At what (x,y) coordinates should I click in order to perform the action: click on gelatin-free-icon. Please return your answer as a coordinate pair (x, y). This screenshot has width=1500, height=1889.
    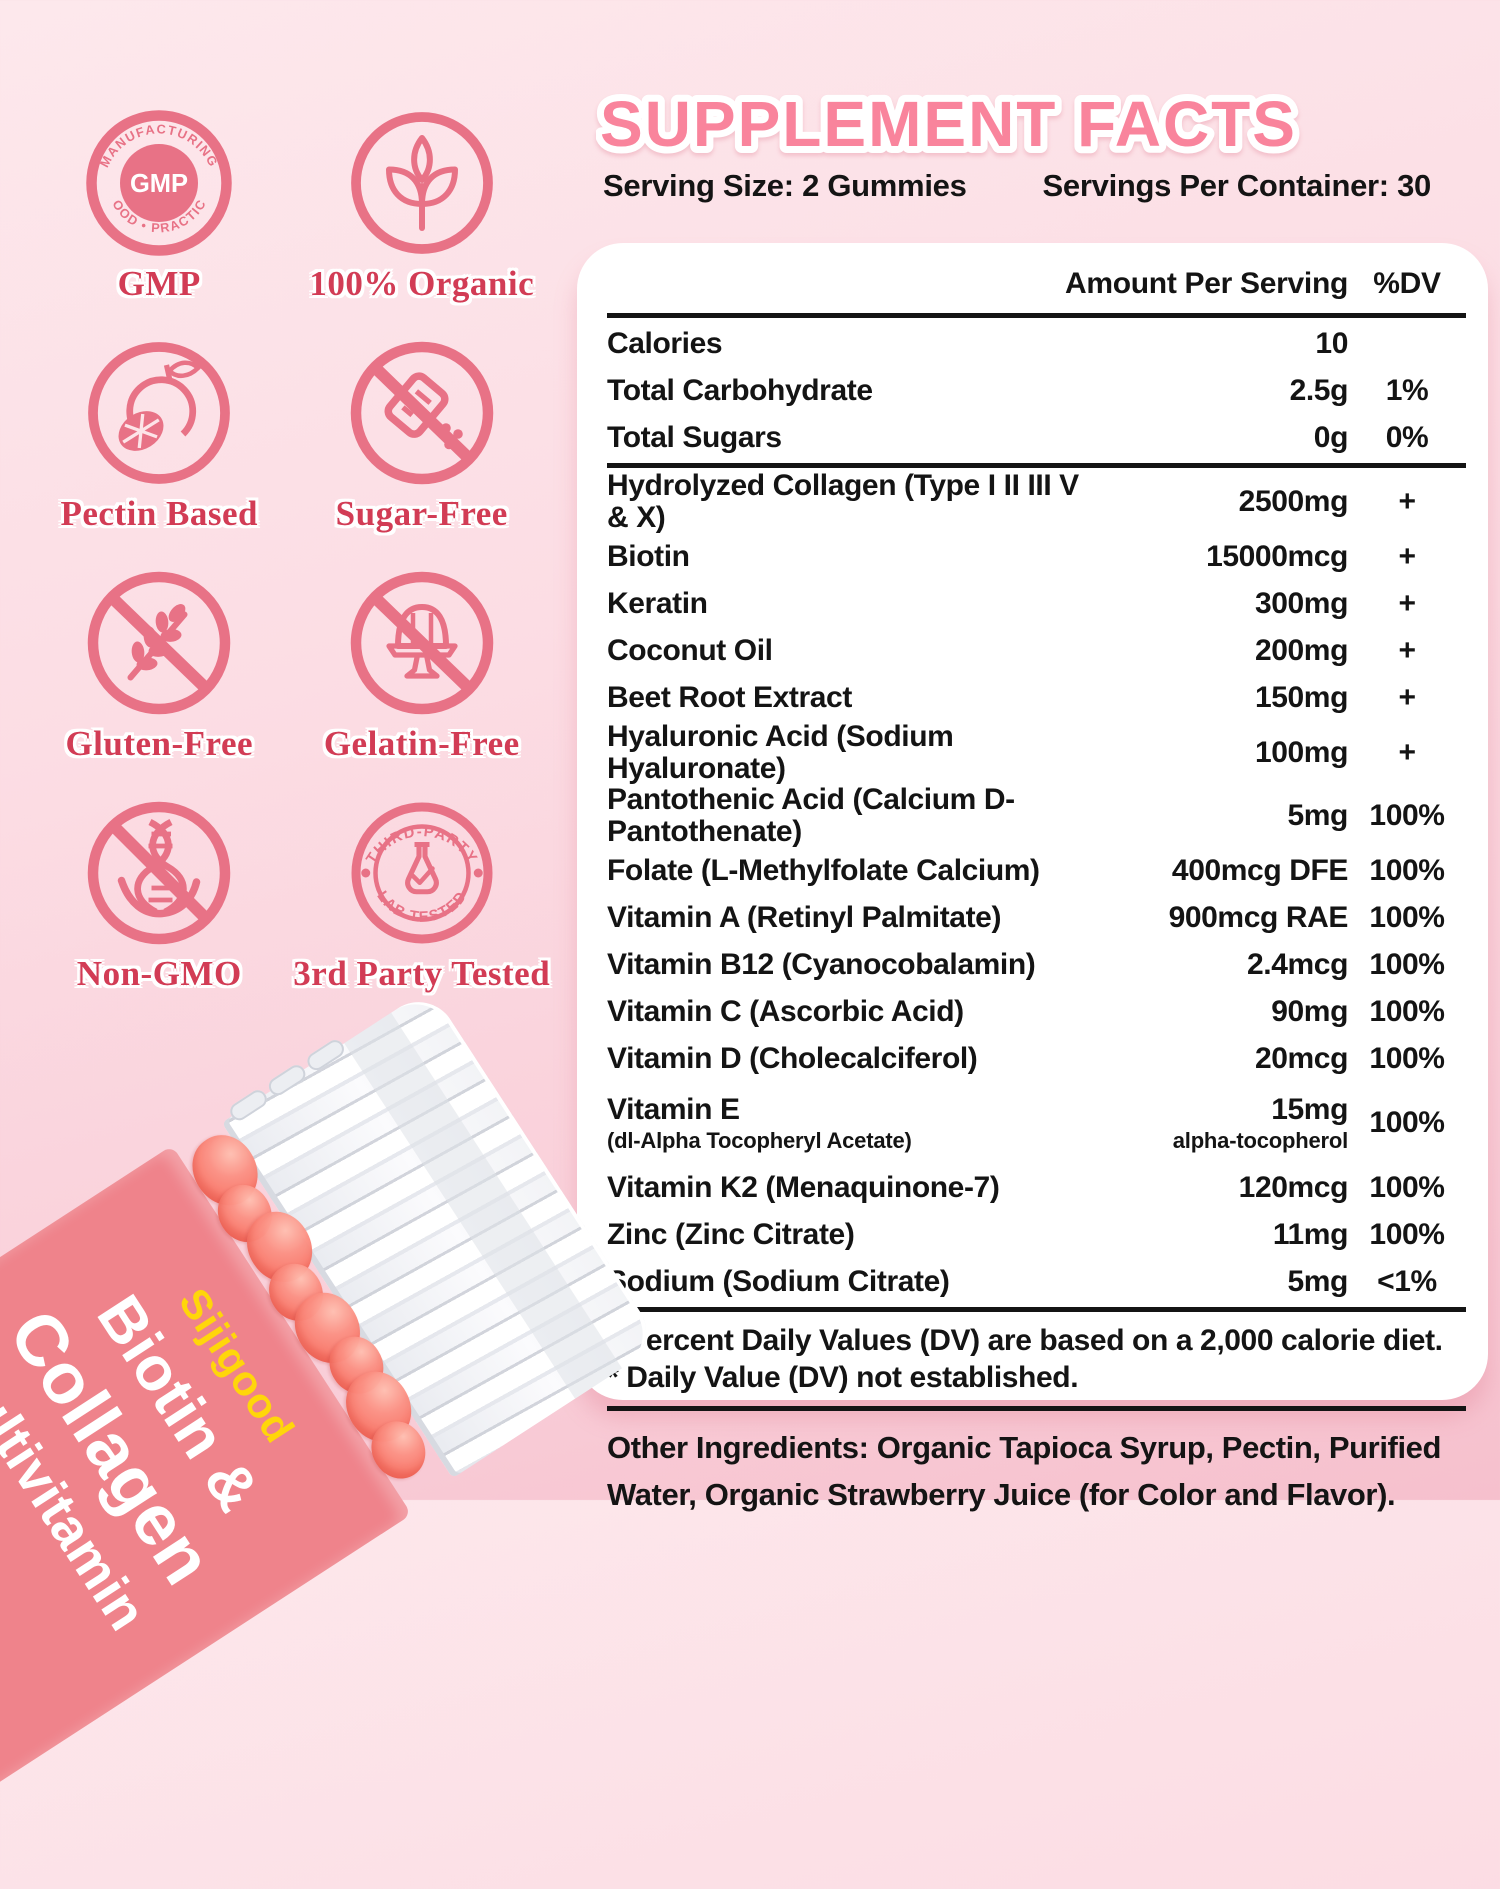
    Looking at the image, I should click on (421, 643).